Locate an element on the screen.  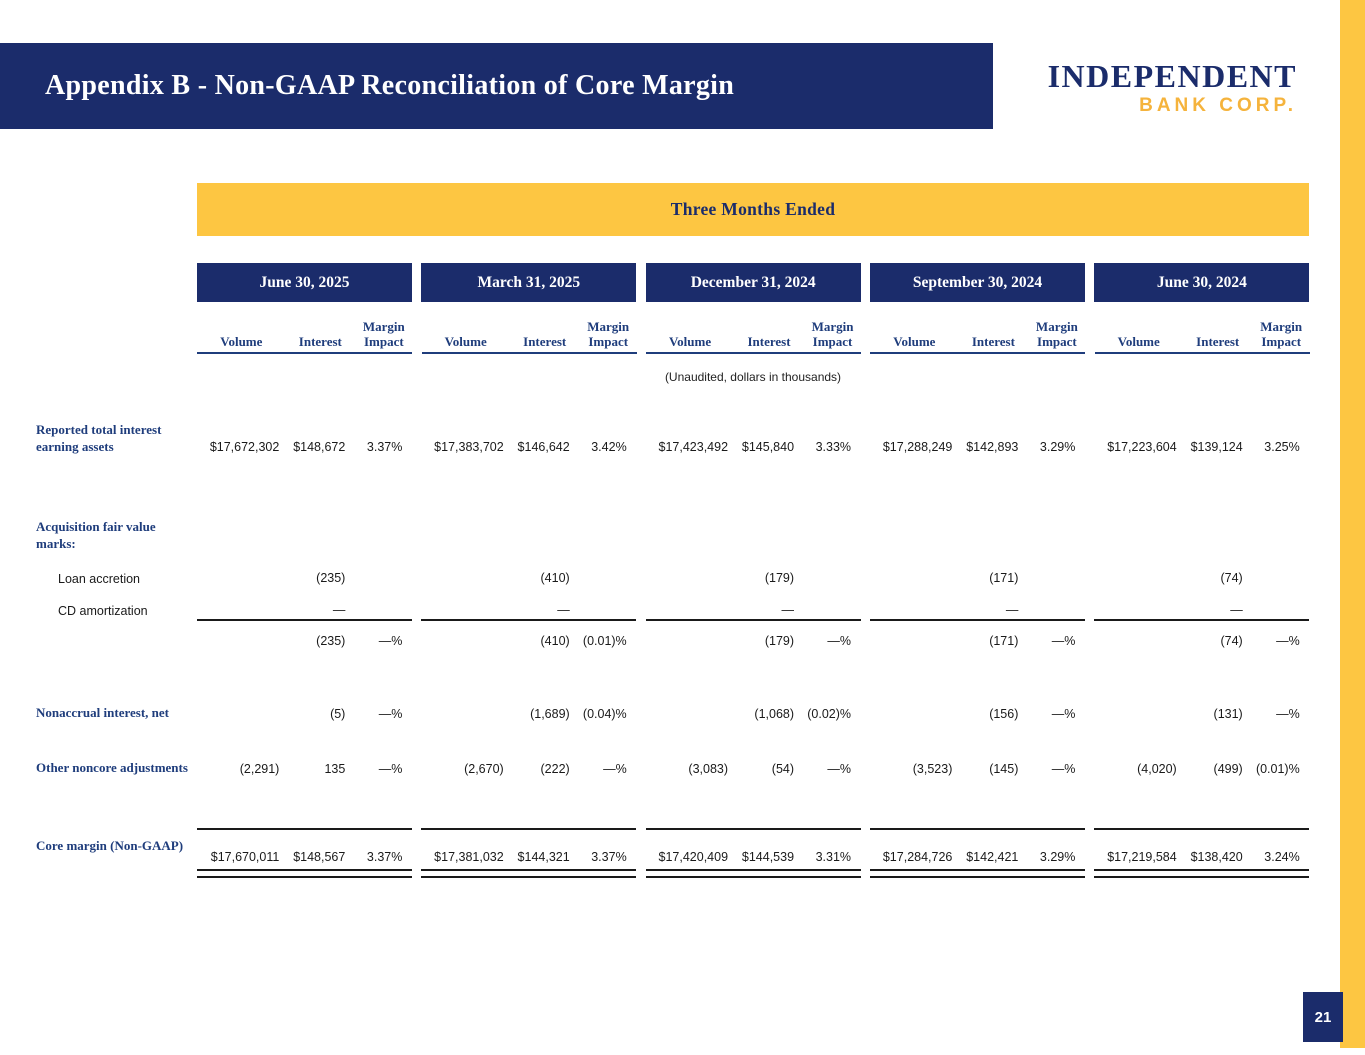
table-cell: 3.42% is located at coordinates (609, 447).